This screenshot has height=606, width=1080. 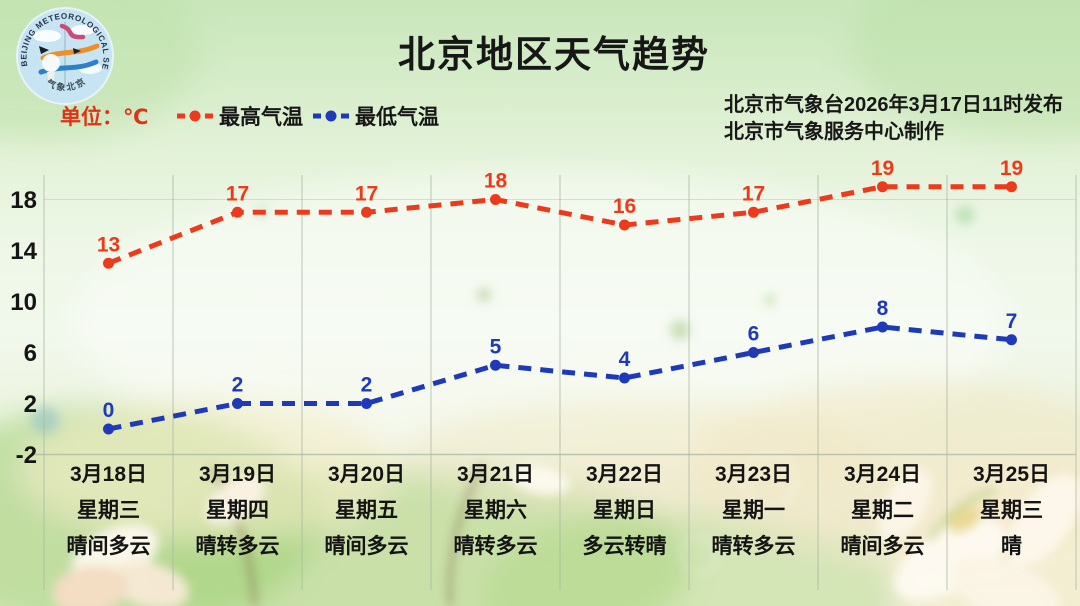 What do you see at coordinates (366, 474) in the screenshot?
I see `date-label: 3月20日` at bounding box center [366, 474].